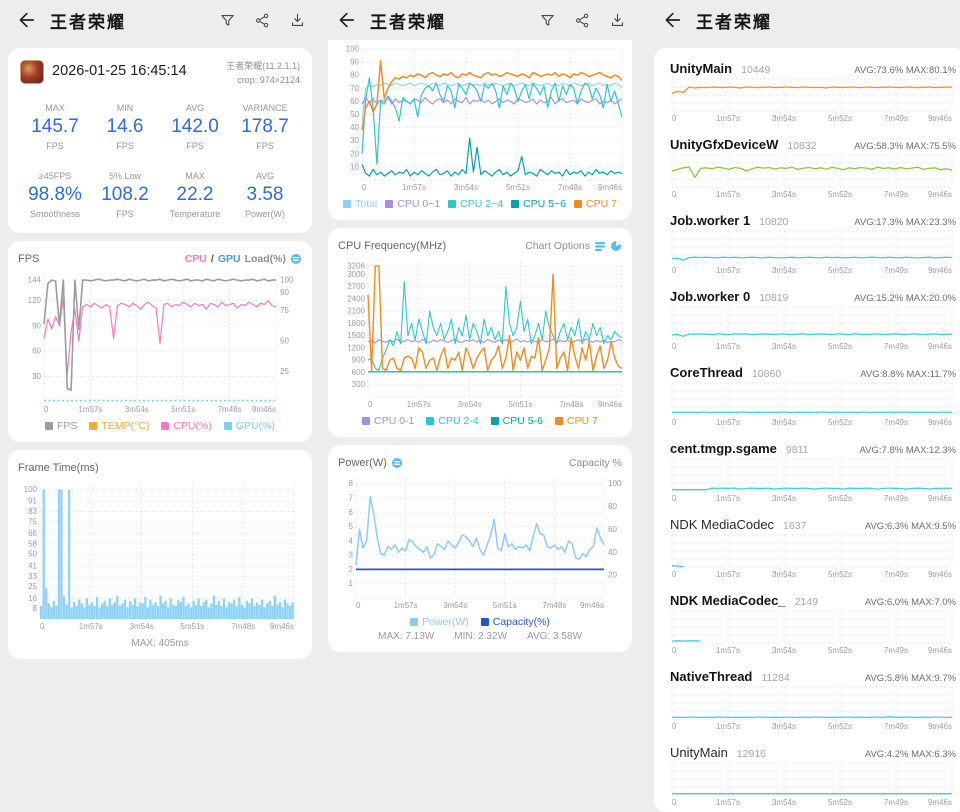  What do you see at coordinates (896, 498) in the screenshot?
I see `svg-text: 7m49s` at bounding box center [896, 498].